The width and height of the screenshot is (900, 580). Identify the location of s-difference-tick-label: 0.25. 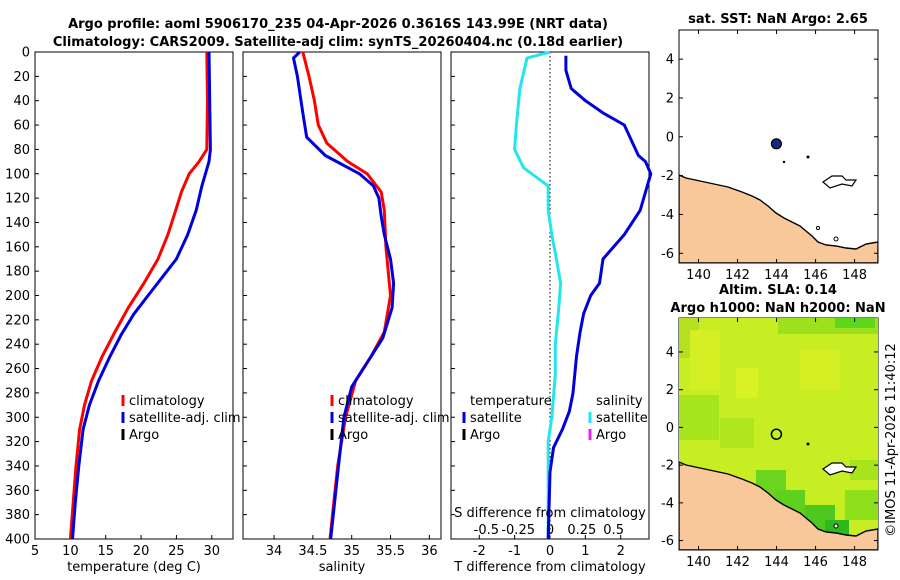
(581, 530).